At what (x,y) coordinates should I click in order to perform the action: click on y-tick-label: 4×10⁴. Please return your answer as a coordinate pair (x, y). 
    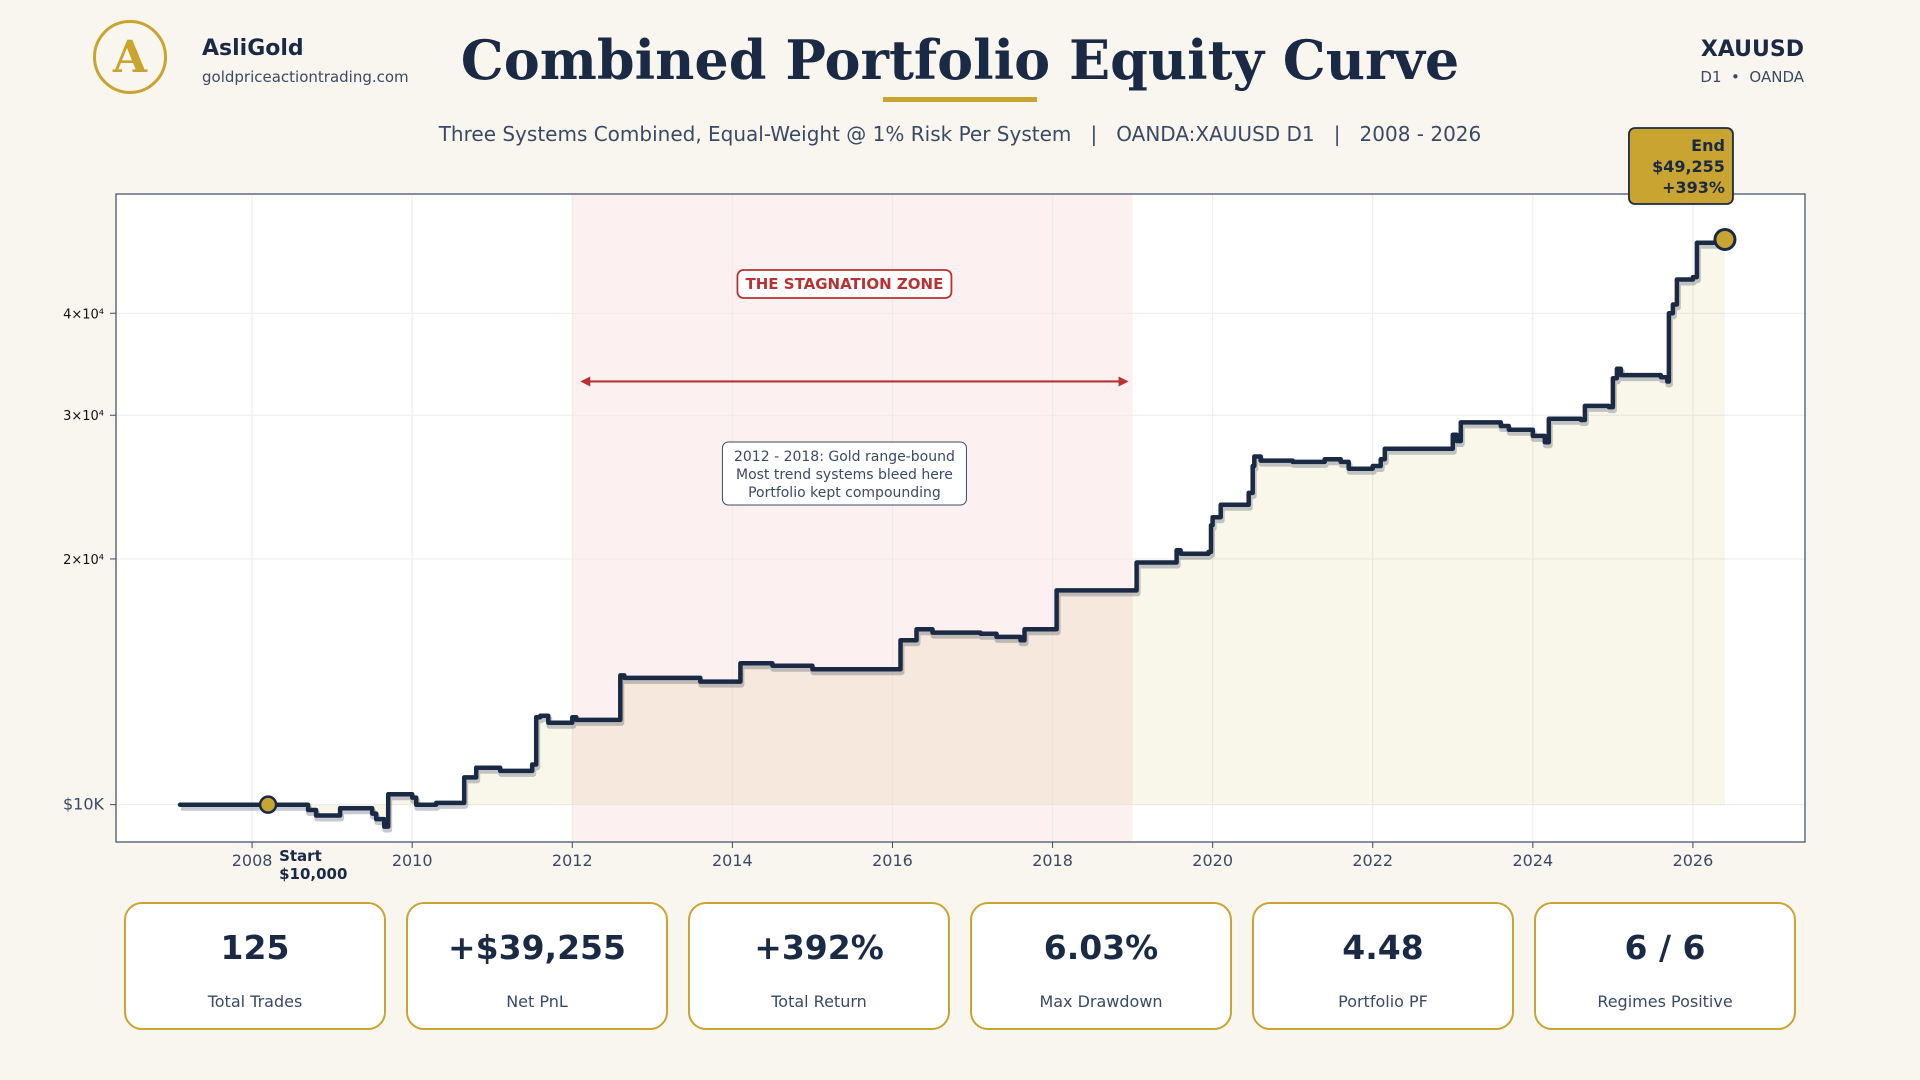
    Looking at the image, I should click on (83, 314).